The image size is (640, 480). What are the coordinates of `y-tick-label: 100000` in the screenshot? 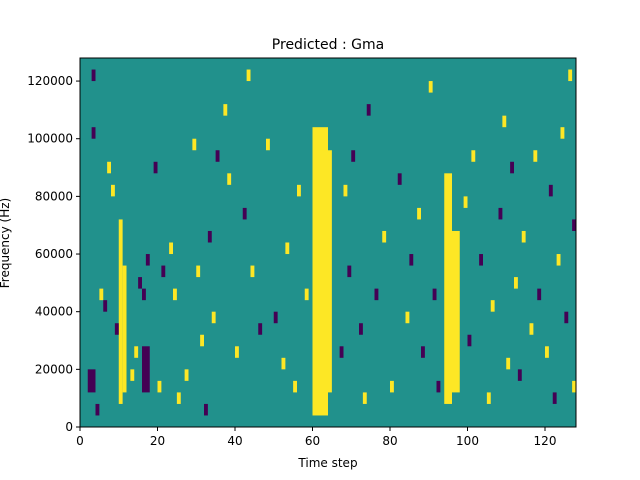 It's located at (50, 139).